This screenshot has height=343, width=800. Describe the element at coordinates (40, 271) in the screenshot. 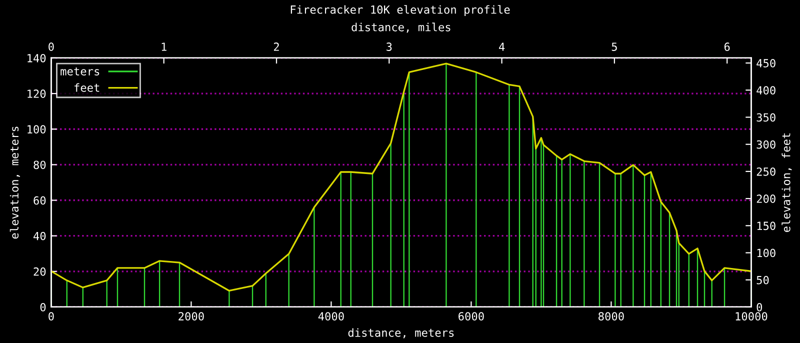

I see `y-tick-label: 20` at that location.